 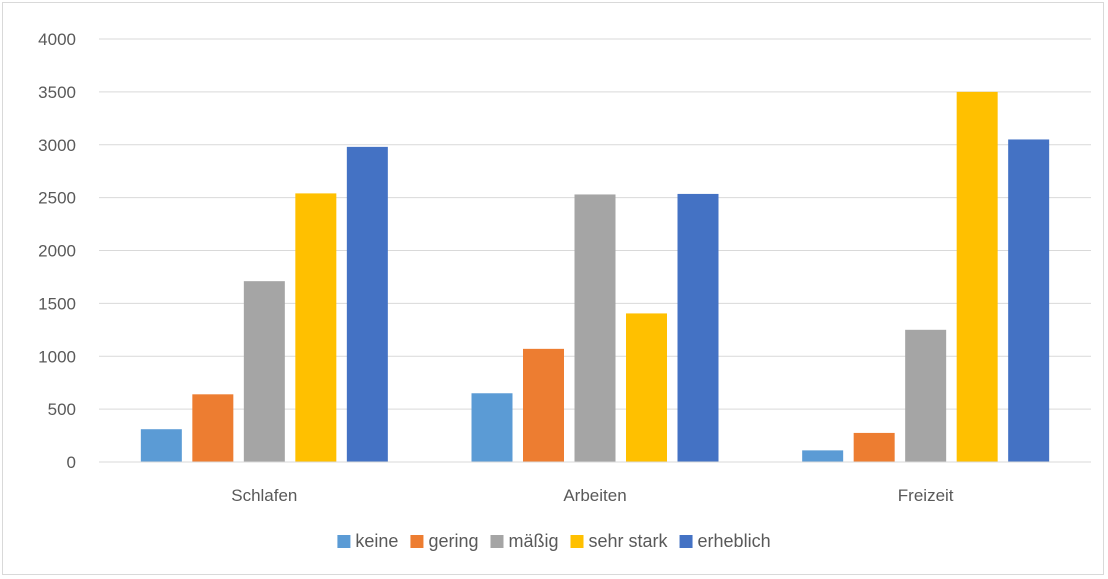 I want to click on bar-schlafen-keine, so click(x=161, y=445).